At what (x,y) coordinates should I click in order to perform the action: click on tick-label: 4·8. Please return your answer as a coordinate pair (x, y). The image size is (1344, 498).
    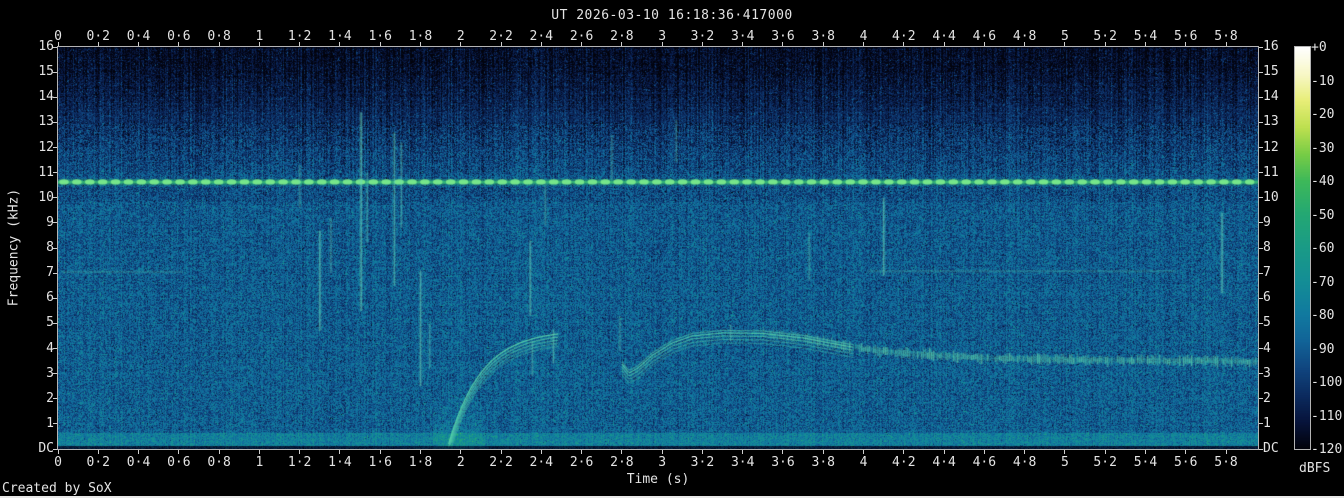
    Looking at the image, I should click on (1024, 462).